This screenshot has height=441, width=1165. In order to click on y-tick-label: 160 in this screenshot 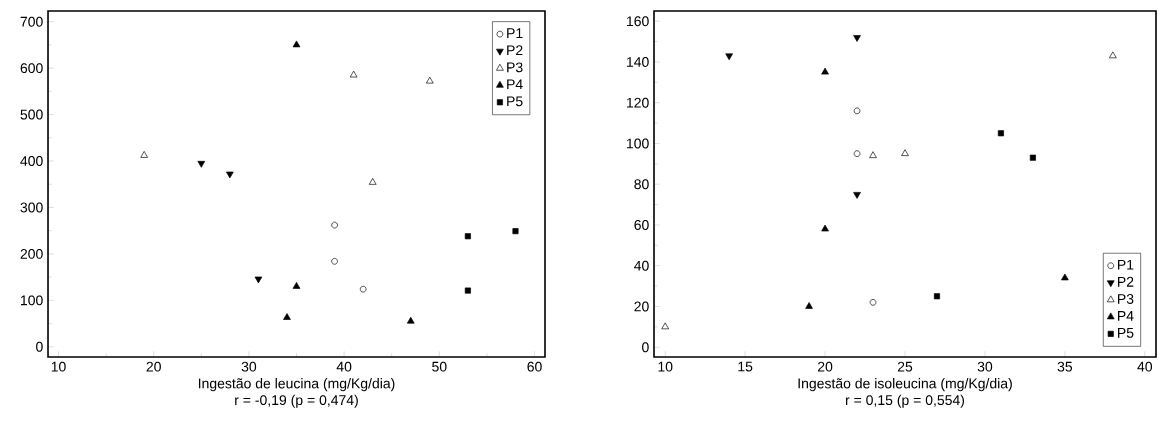, I will do `click(638, 21)`.